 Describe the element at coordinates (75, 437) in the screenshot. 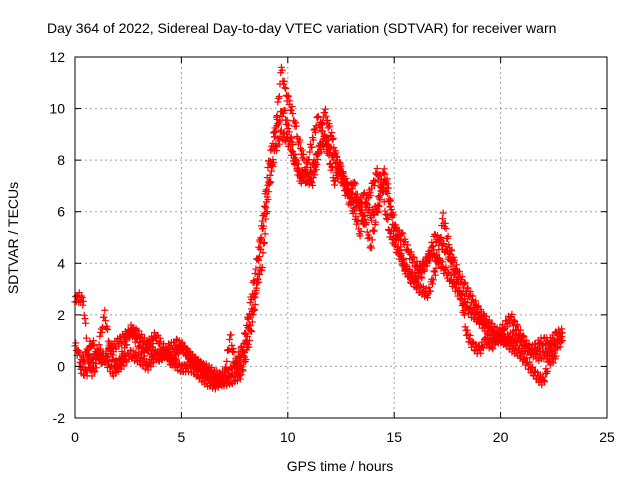

I see `x-tick-label: 0` at that location.